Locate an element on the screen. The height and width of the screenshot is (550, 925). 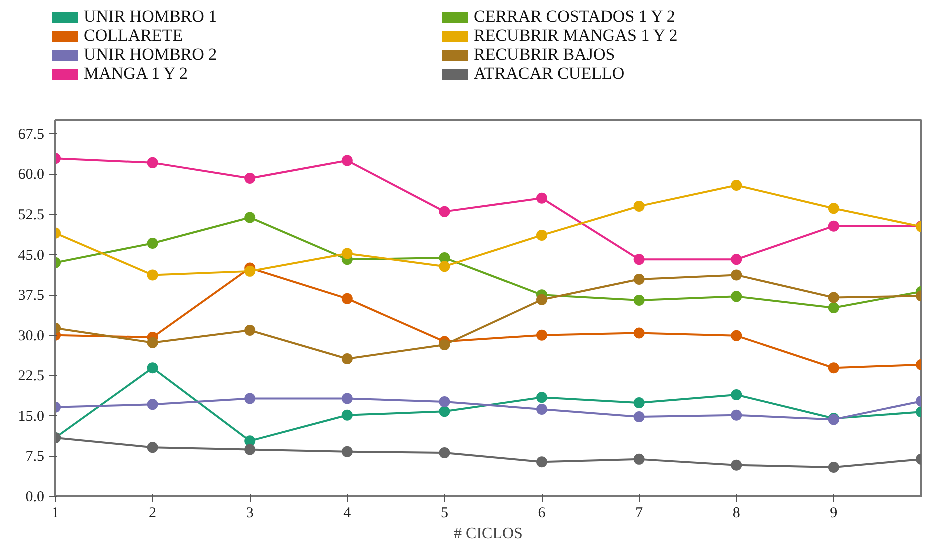
x-axis-title: # CICLOS is located at coordinates (488, 534).